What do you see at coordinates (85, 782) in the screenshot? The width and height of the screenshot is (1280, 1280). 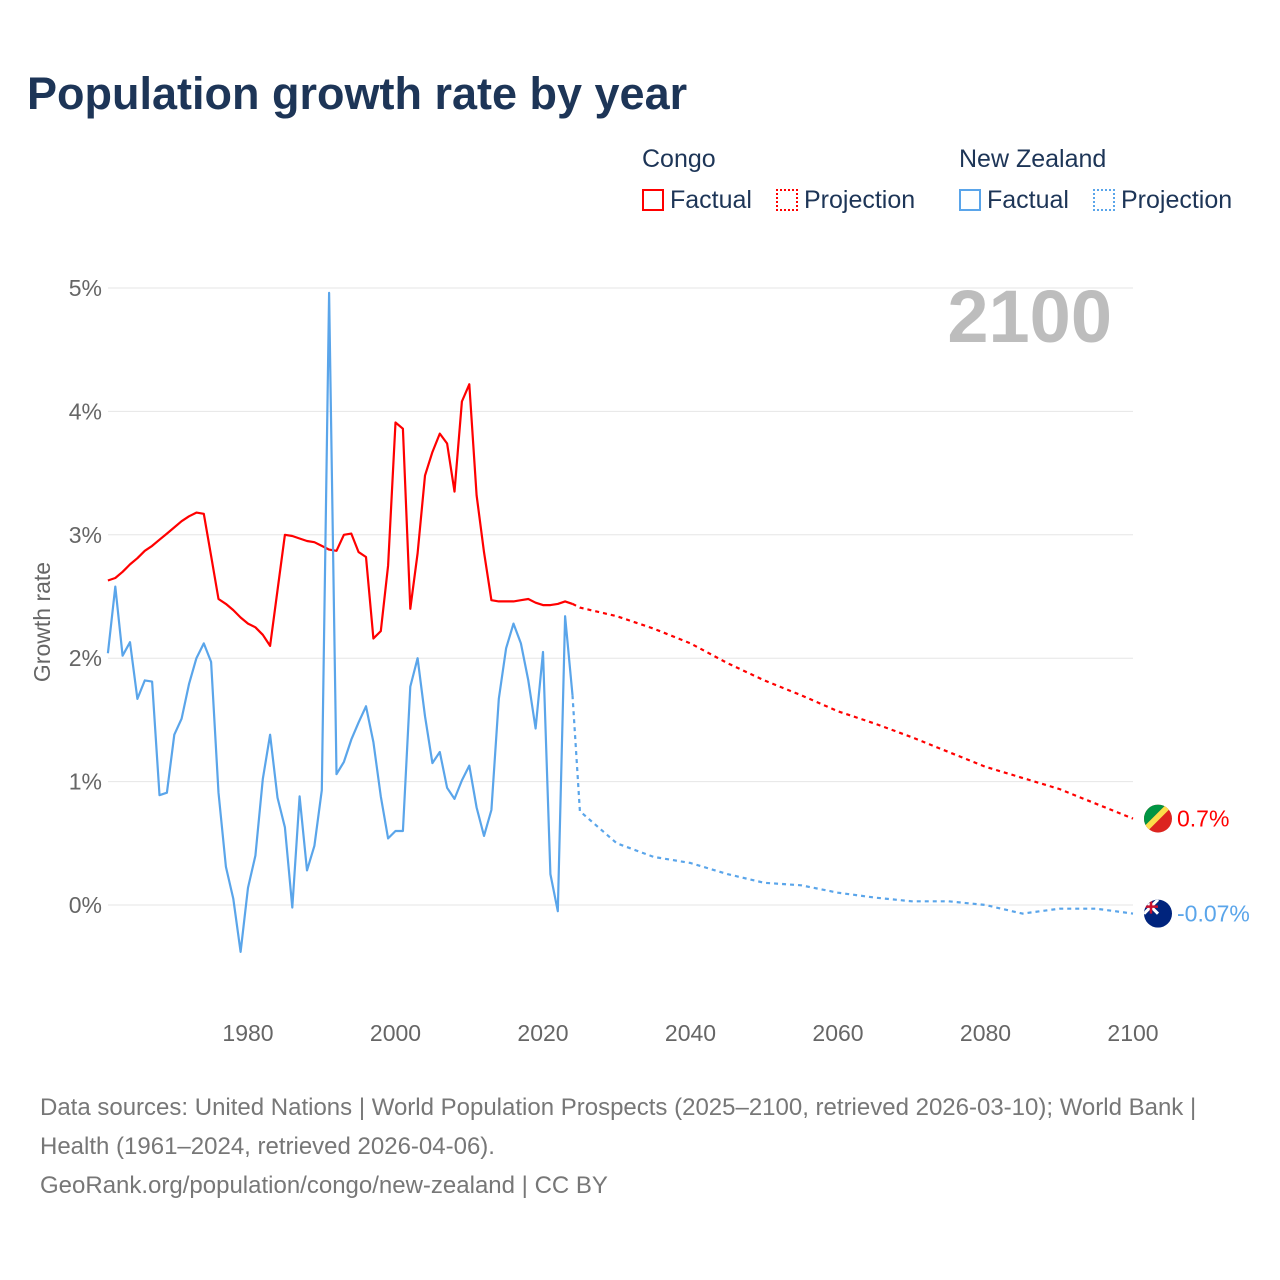 I see `y-tick-label: 1%` at bounding box center [85, 782].